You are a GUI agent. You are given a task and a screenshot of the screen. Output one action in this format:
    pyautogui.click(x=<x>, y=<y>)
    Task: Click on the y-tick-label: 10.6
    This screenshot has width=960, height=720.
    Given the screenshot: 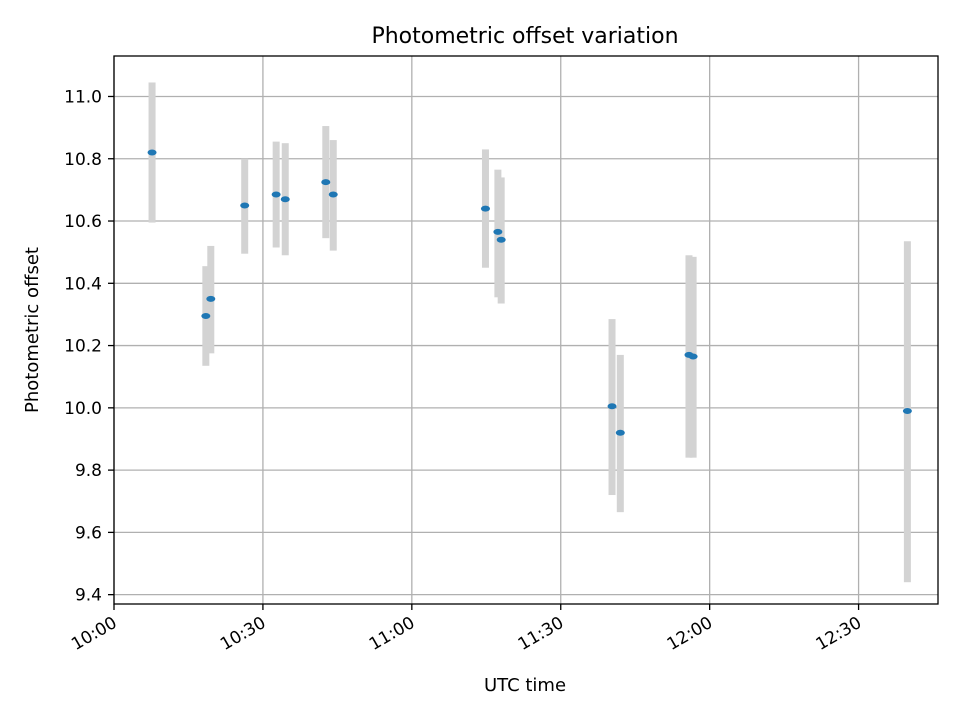 What is the action you would take?
    pyautogui.click(x=83, y=222)
    